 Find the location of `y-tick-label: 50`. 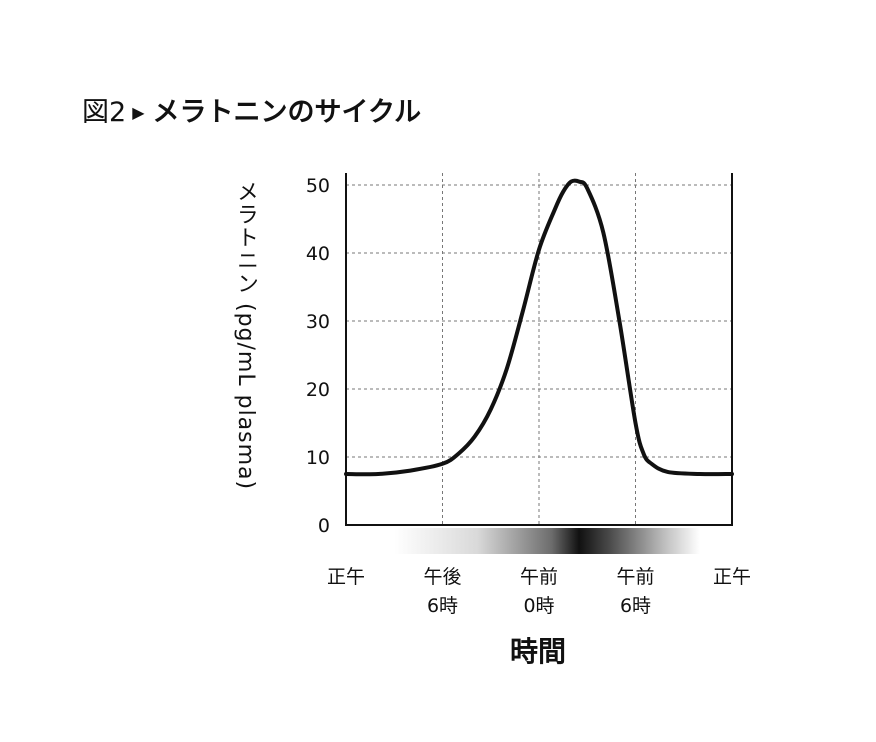

y-tick-label: 50 is located at coordinates (318, 186).